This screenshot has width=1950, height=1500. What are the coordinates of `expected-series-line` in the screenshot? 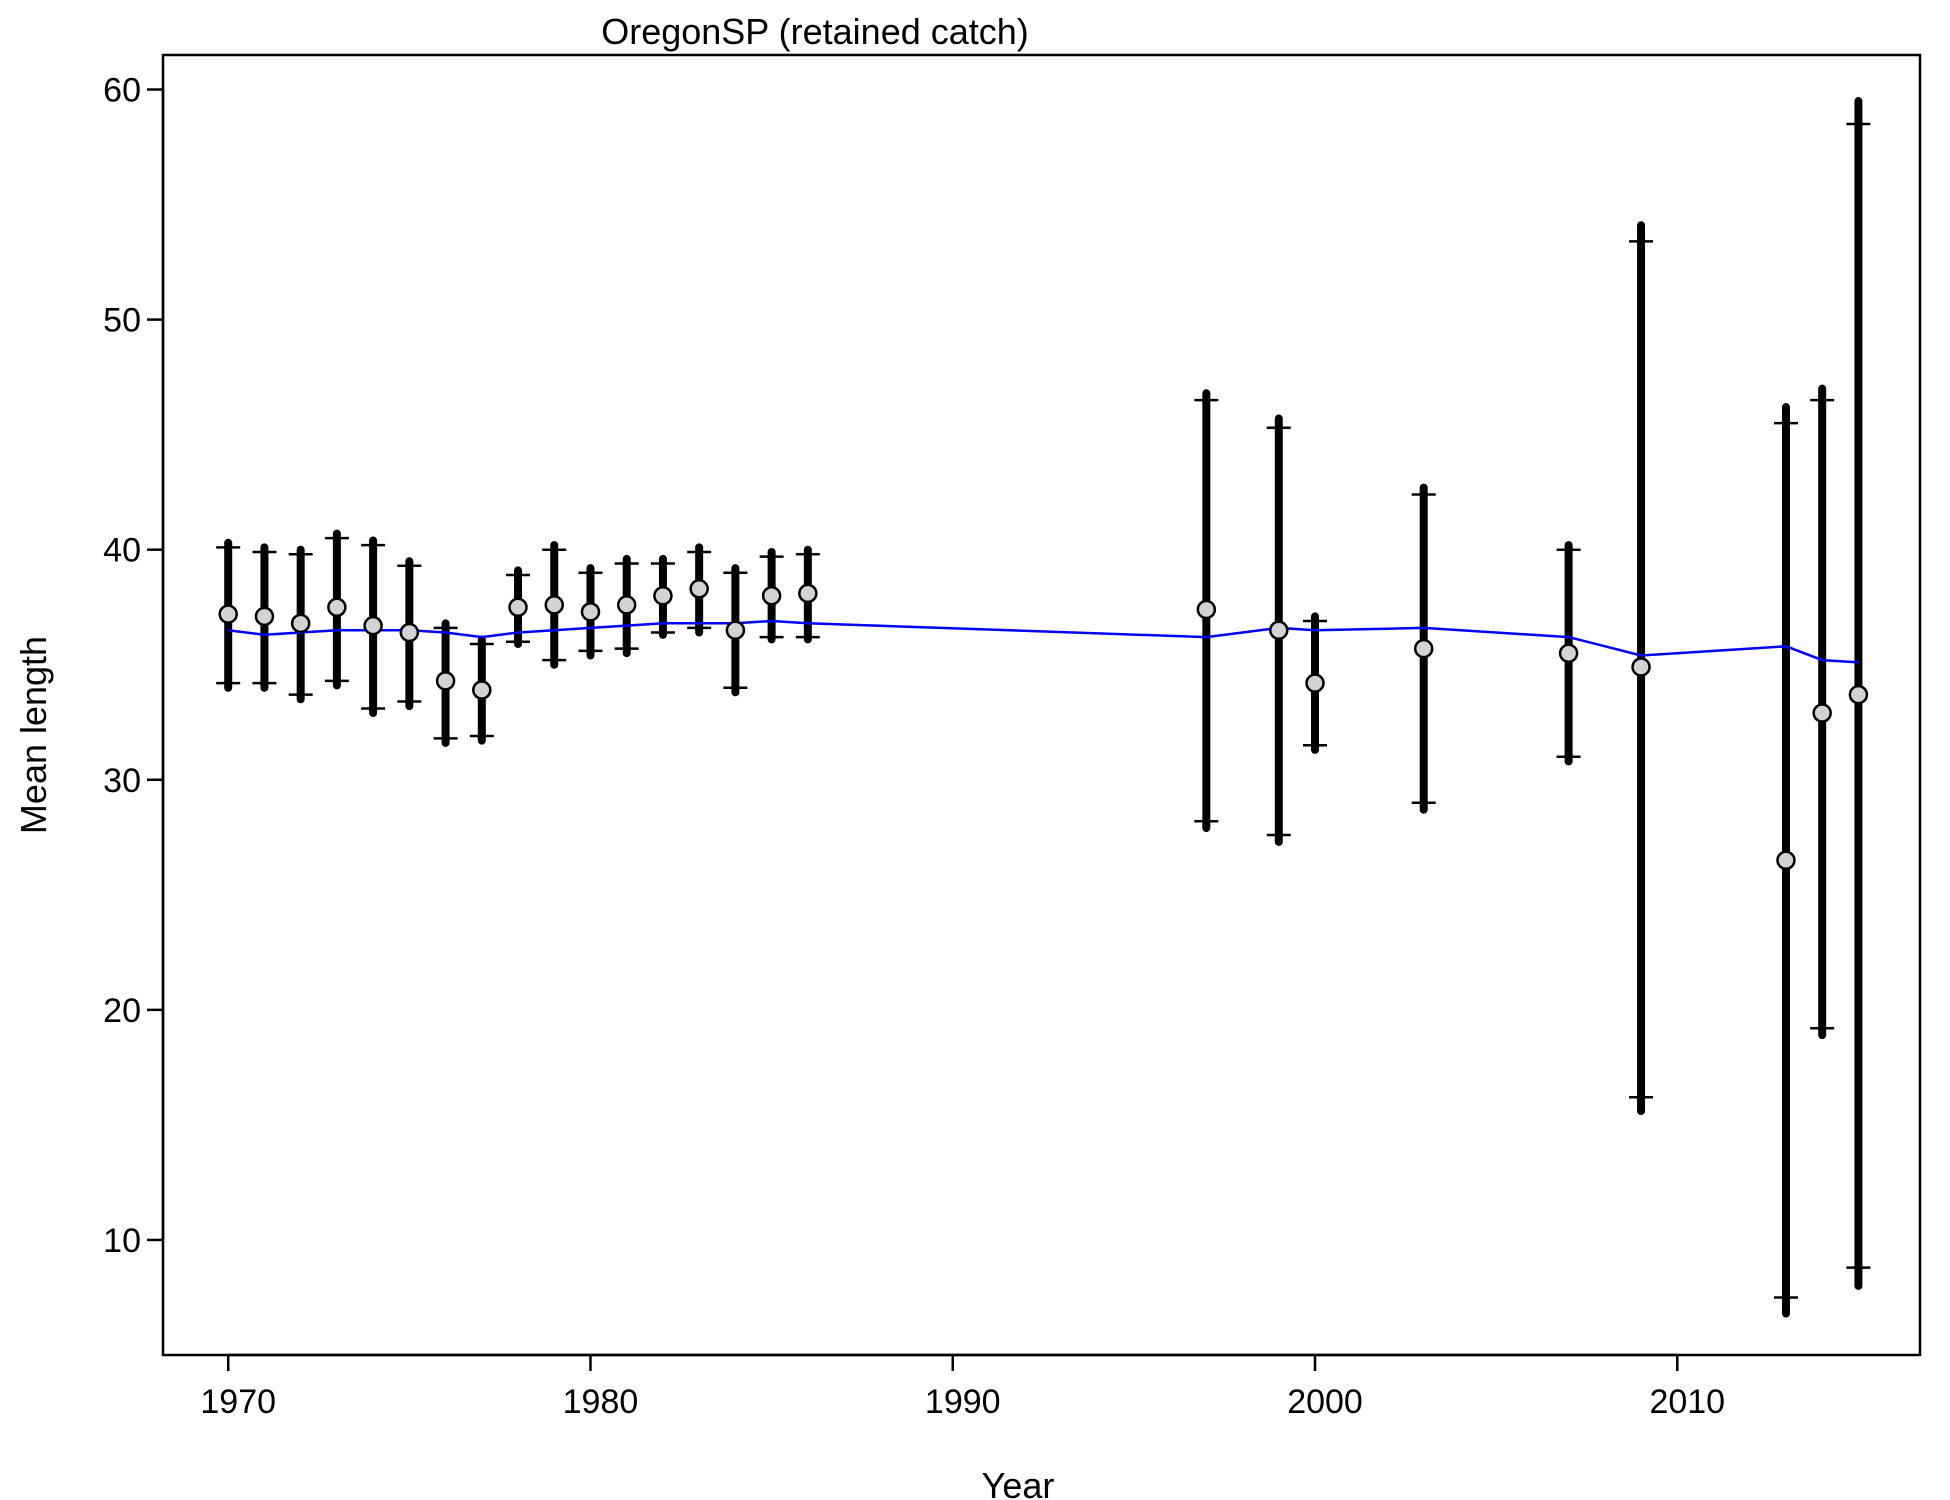 It's located at (1043, 641).